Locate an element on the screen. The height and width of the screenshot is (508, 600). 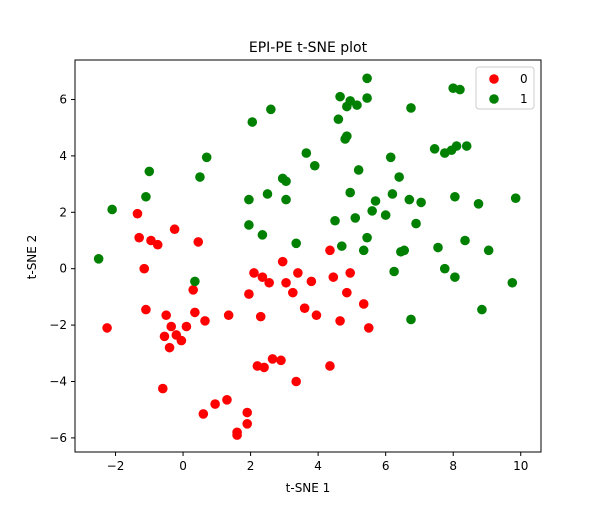
x-tick-label: 4 is located at coordinates (318, 466).